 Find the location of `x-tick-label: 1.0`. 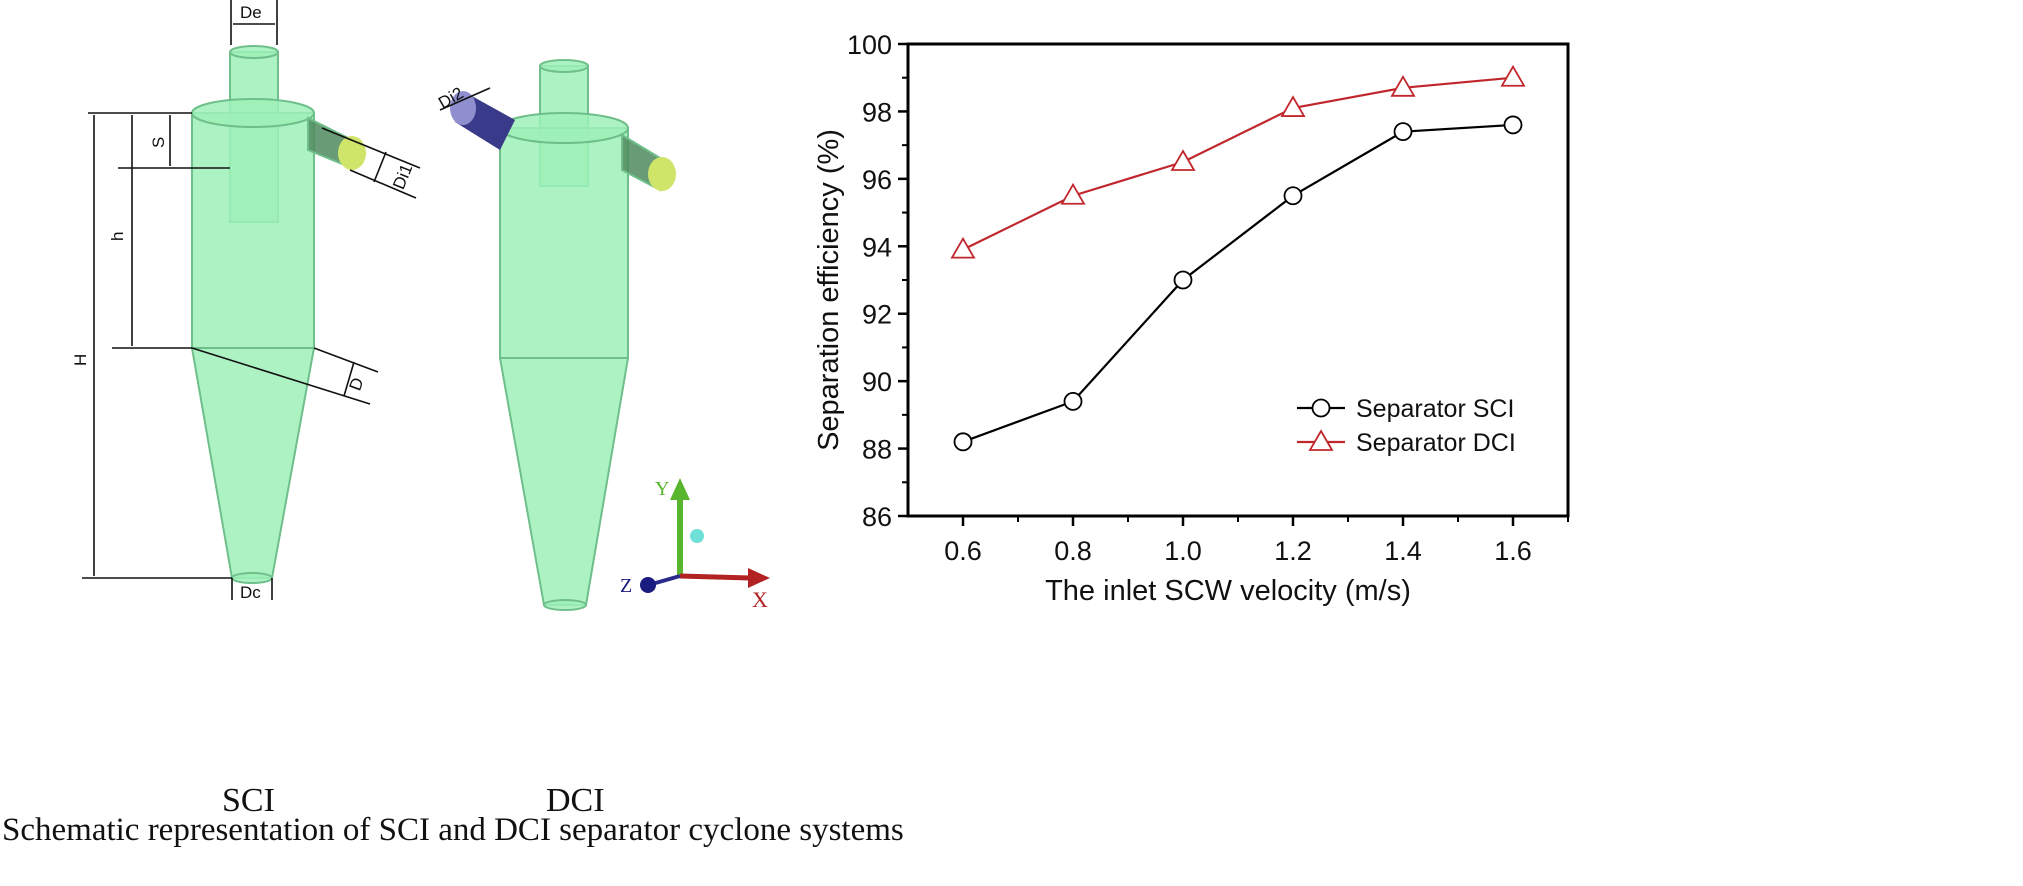

x-tick-label: 1.0 is located at coordinates (1183, 551).